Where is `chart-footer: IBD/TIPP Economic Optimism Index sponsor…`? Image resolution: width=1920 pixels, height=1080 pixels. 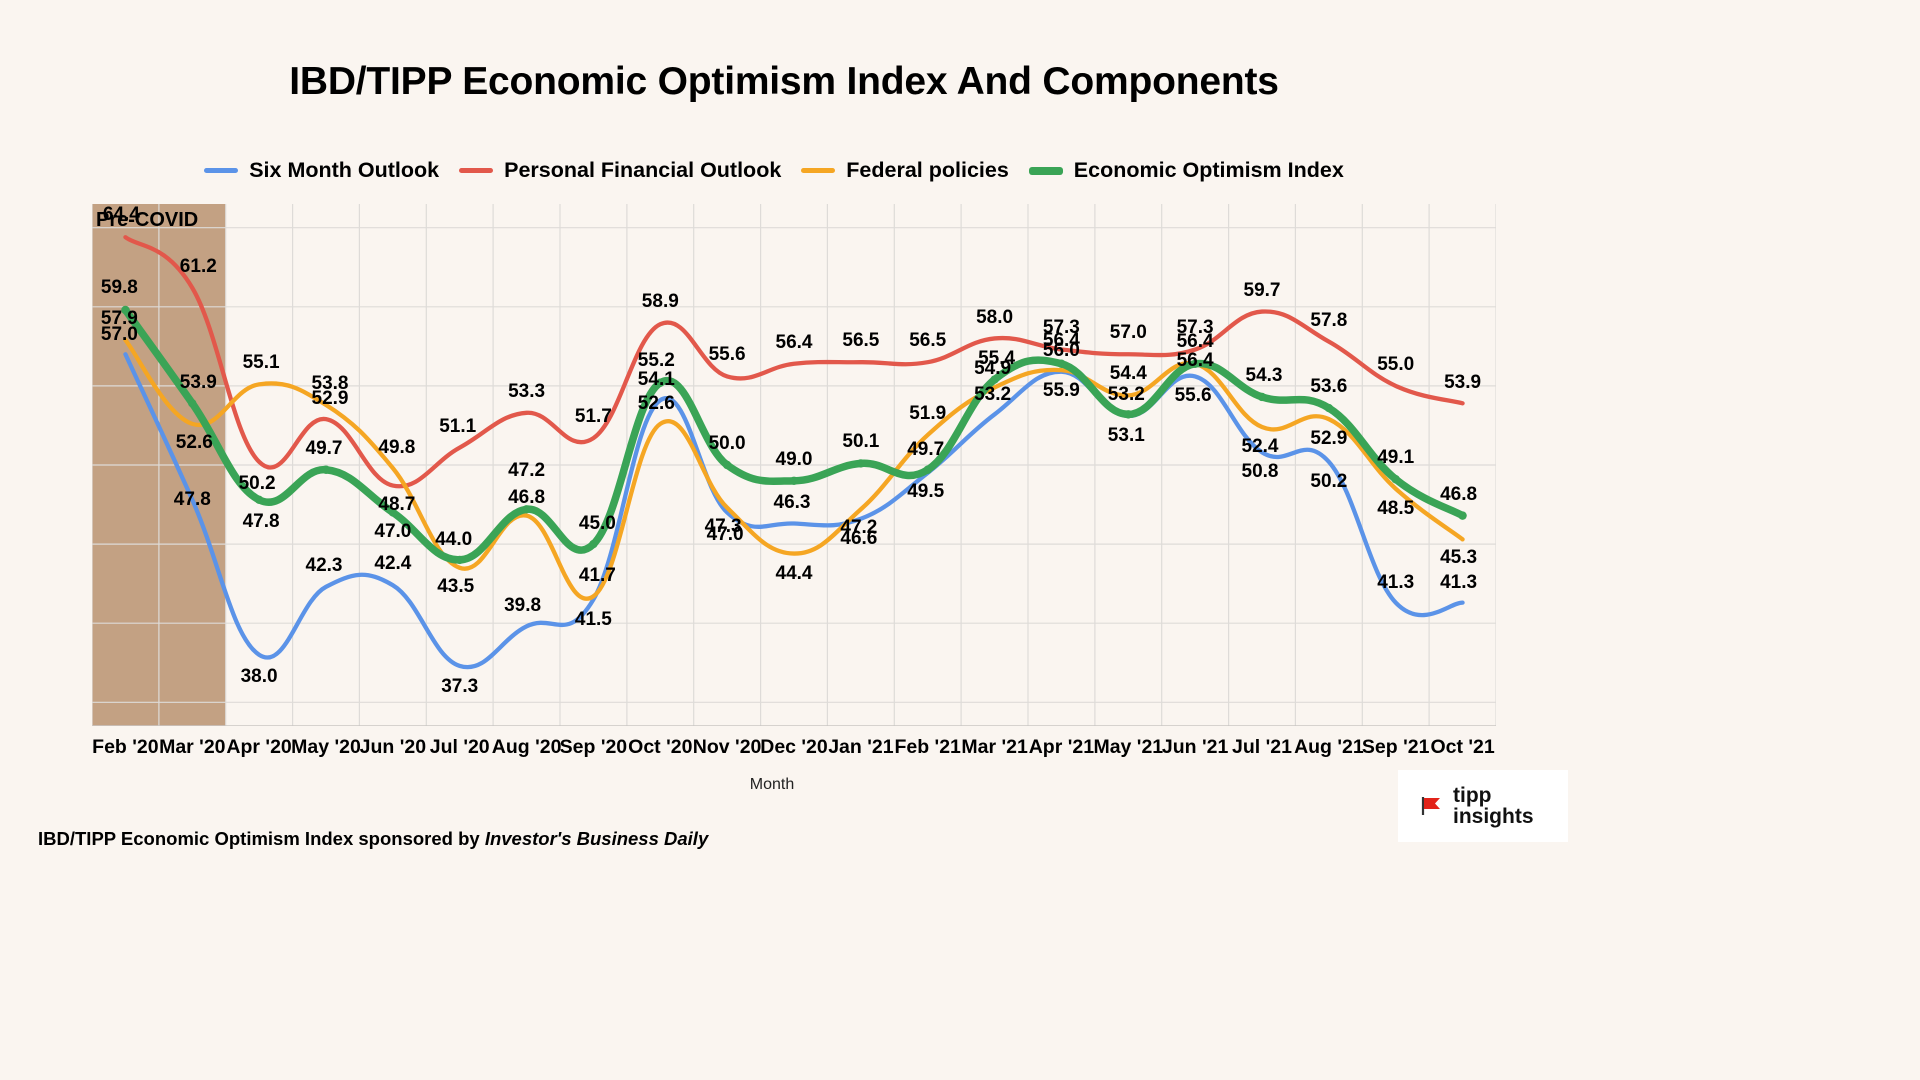
chart-footer: IBD/TIPP Economic Optimism Index sponsor… is located at coordinates (373, 839).